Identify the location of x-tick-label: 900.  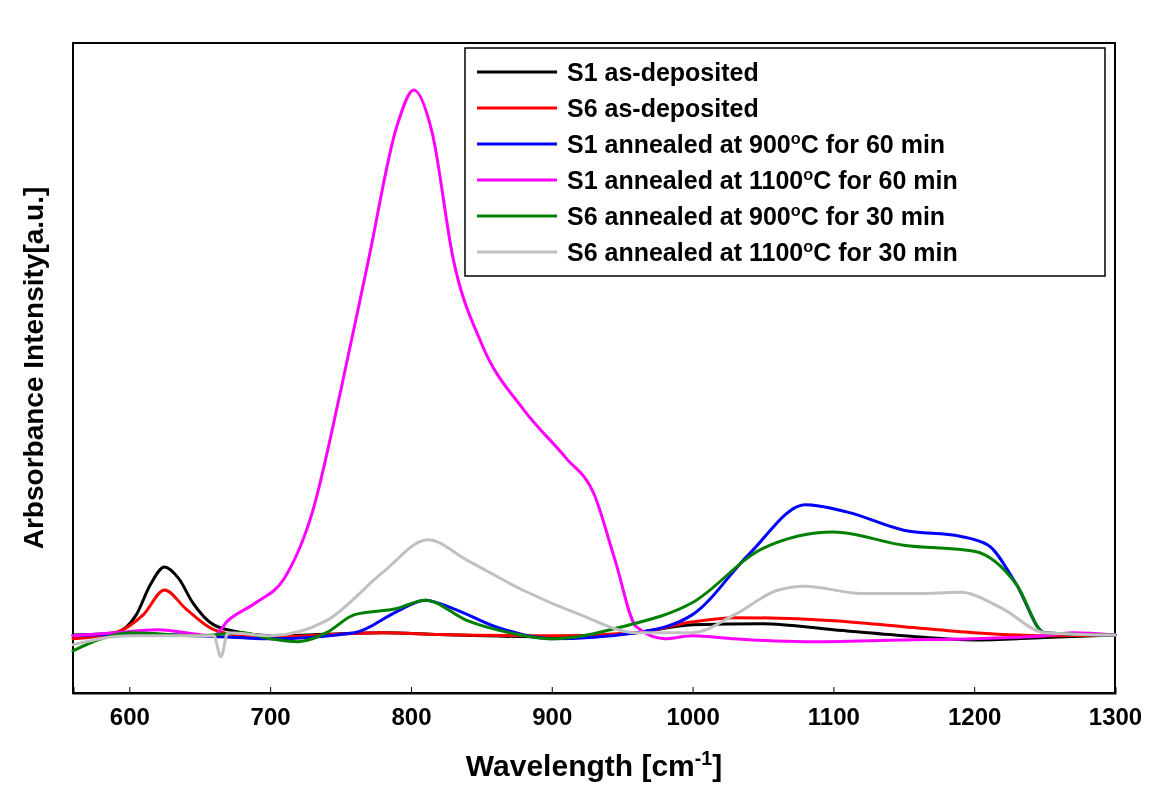
(552, 716).